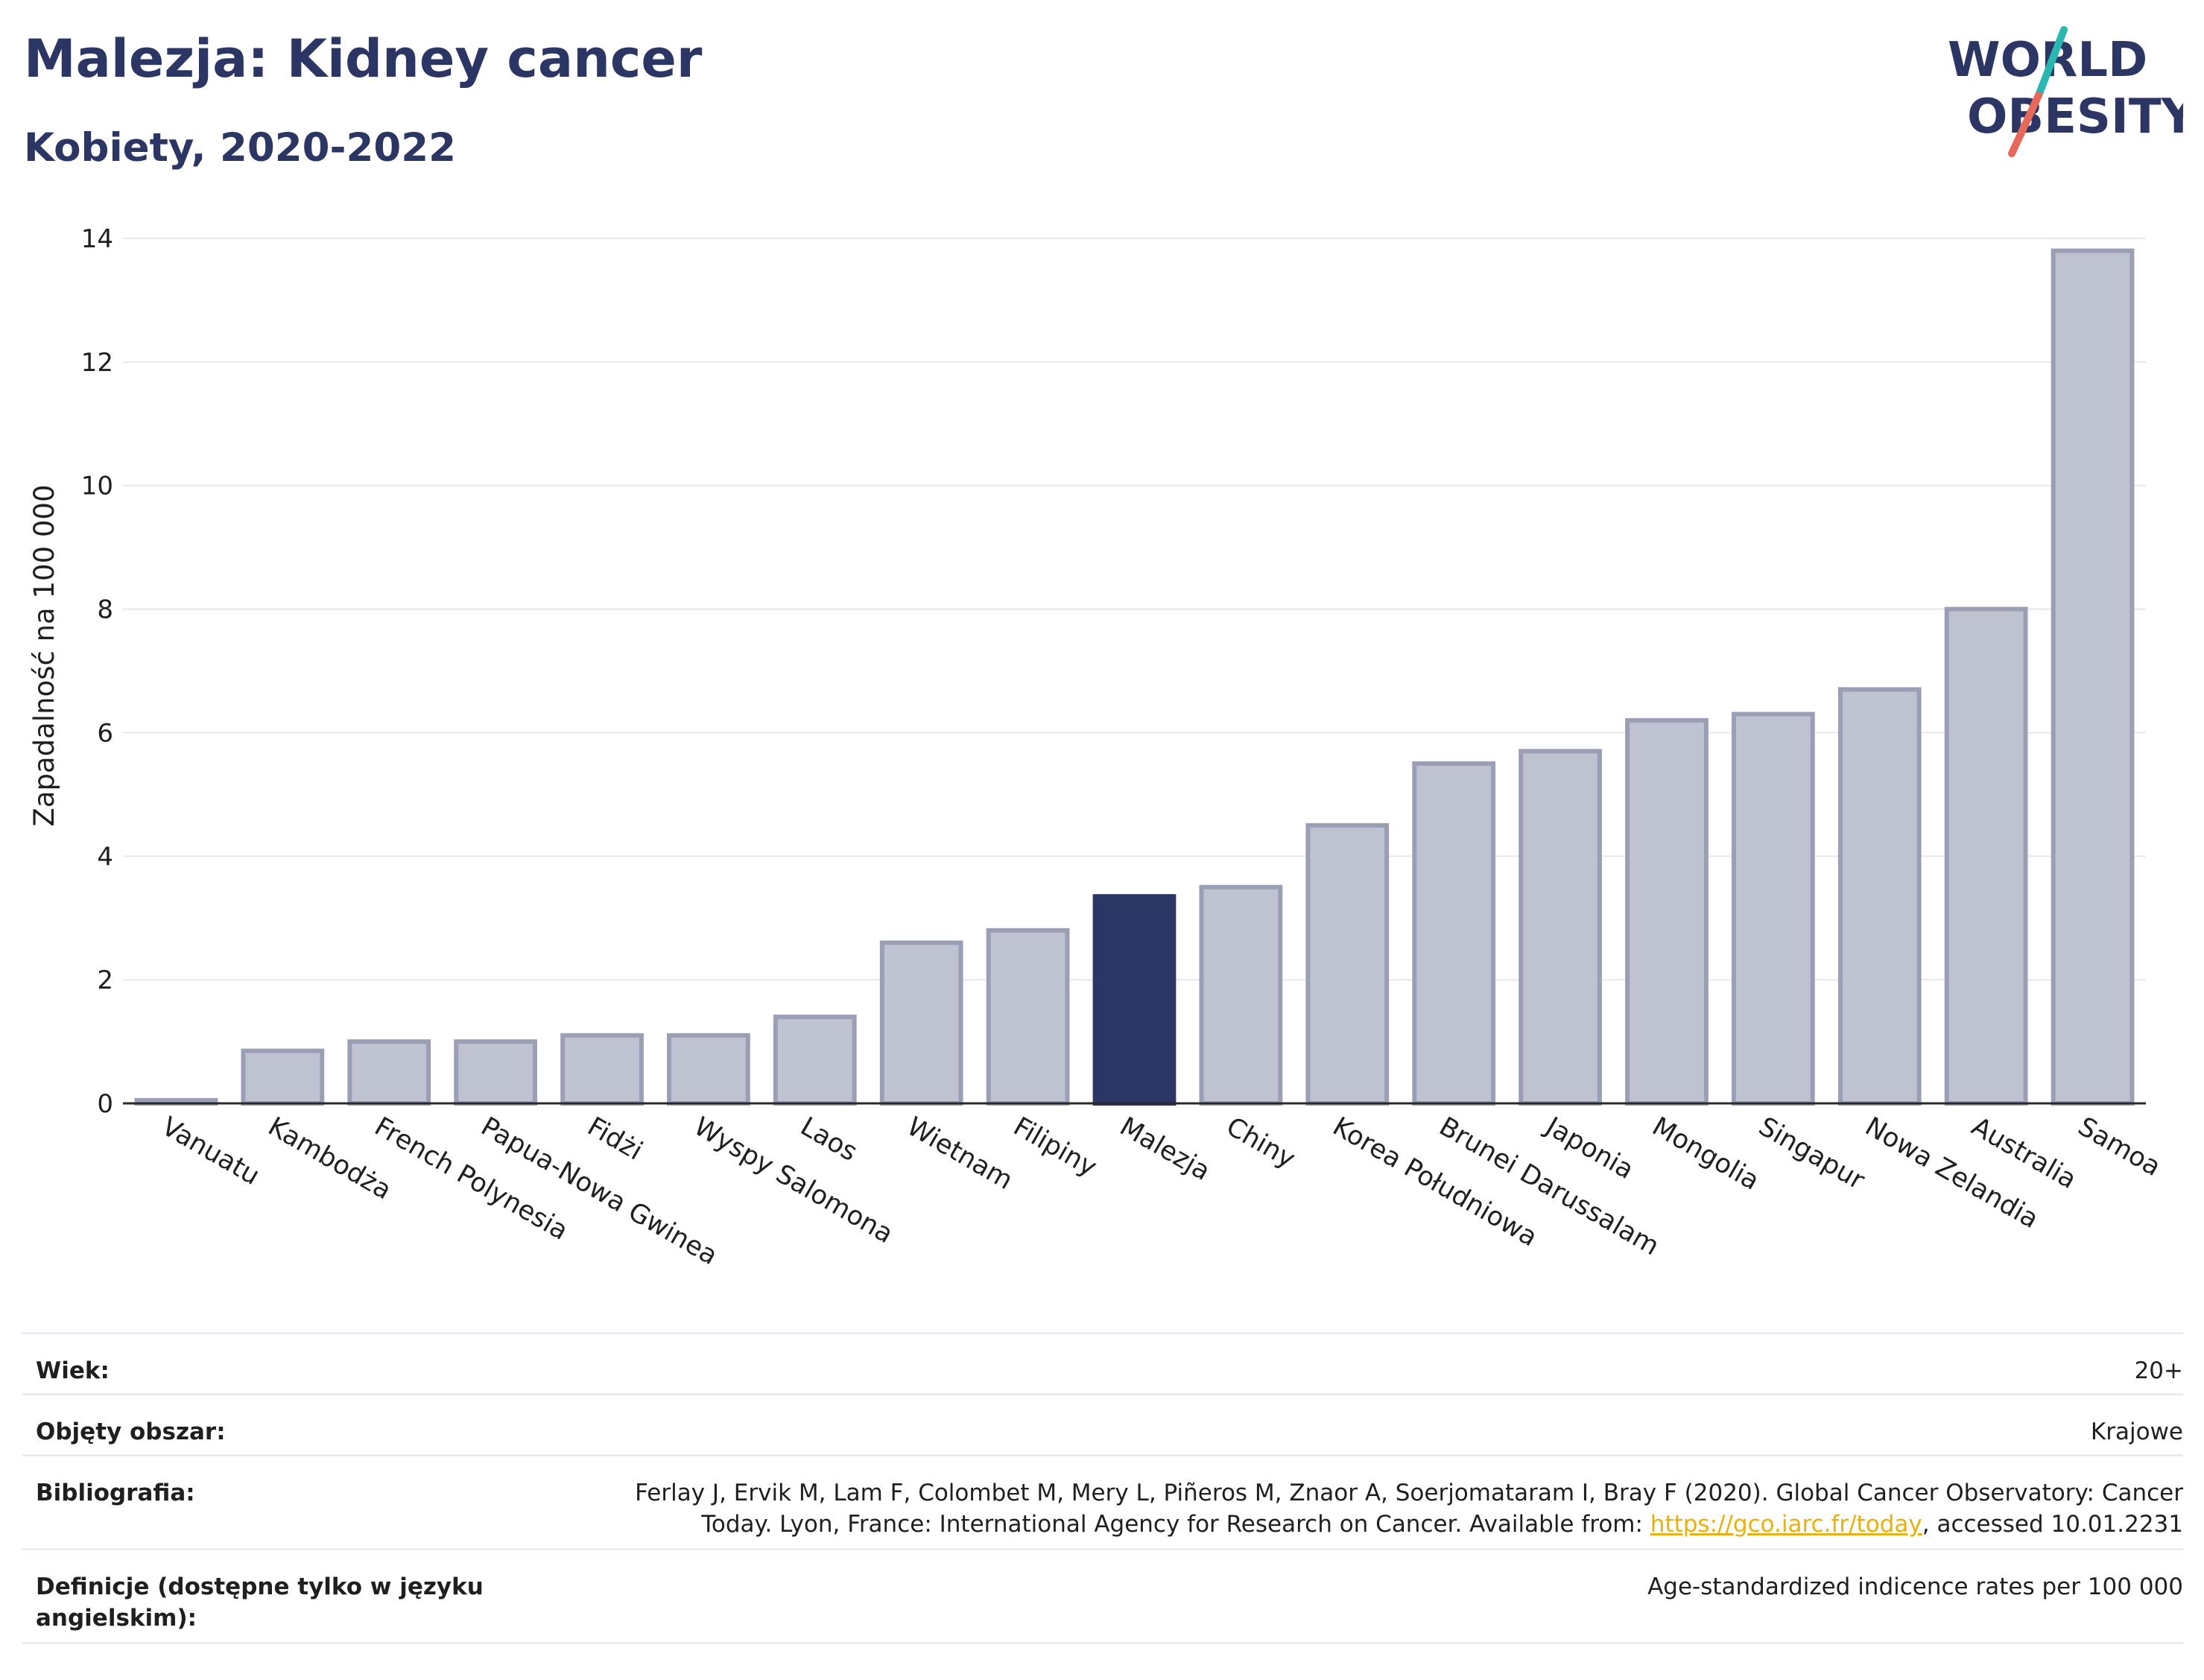 This screenshot has height=1680, width=2204. Describe the element at coordinates (496, 1072) in the screenshot. I see `bar-papua-nowa-gwinea` at that location.